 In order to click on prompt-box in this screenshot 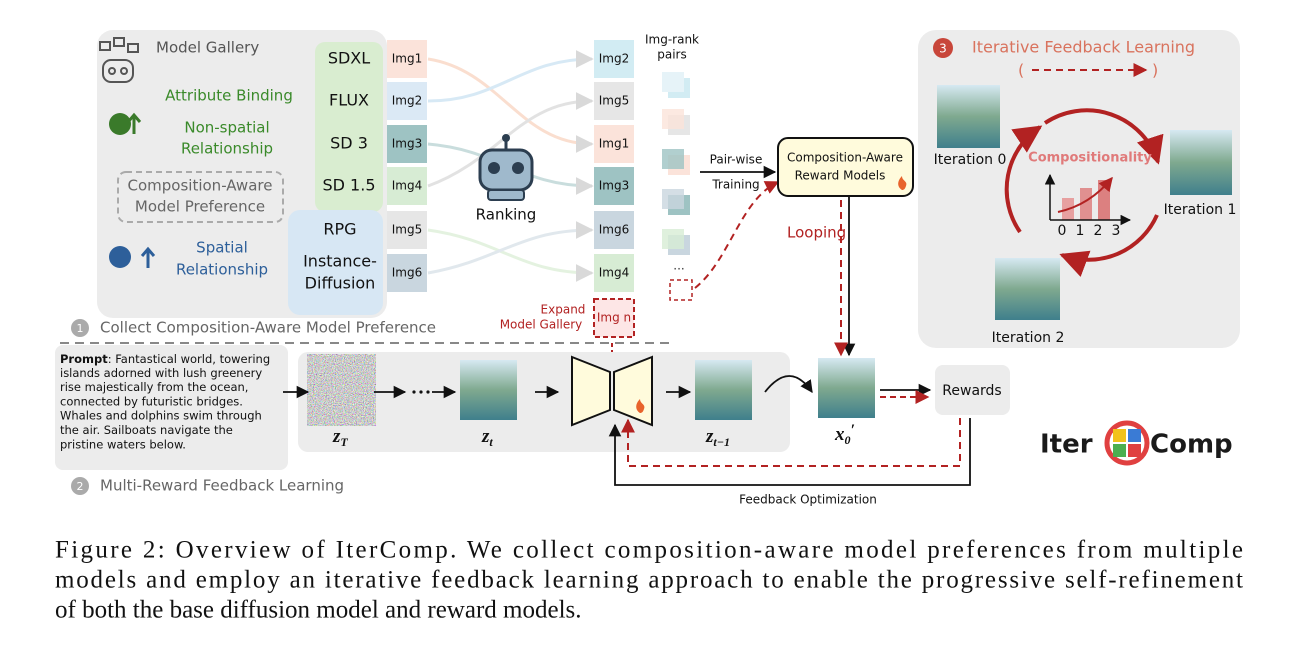, I will do `click(171, 407)`.